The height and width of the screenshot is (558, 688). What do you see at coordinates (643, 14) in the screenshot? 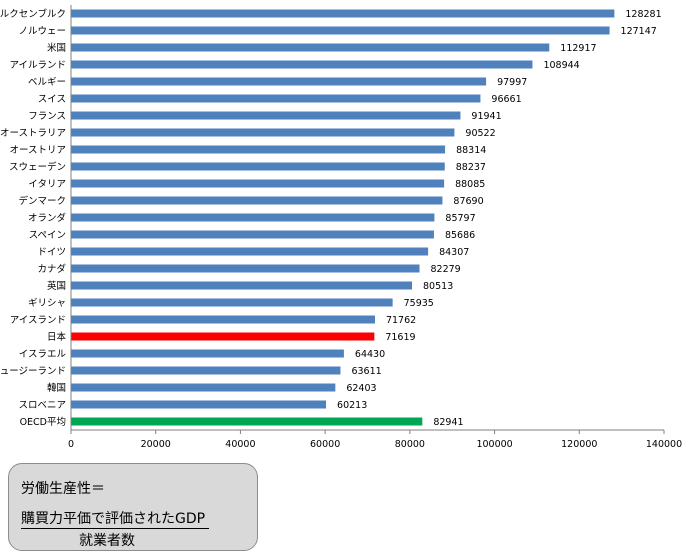
I see `value-label: 128281` at bounding box center [643, 14].